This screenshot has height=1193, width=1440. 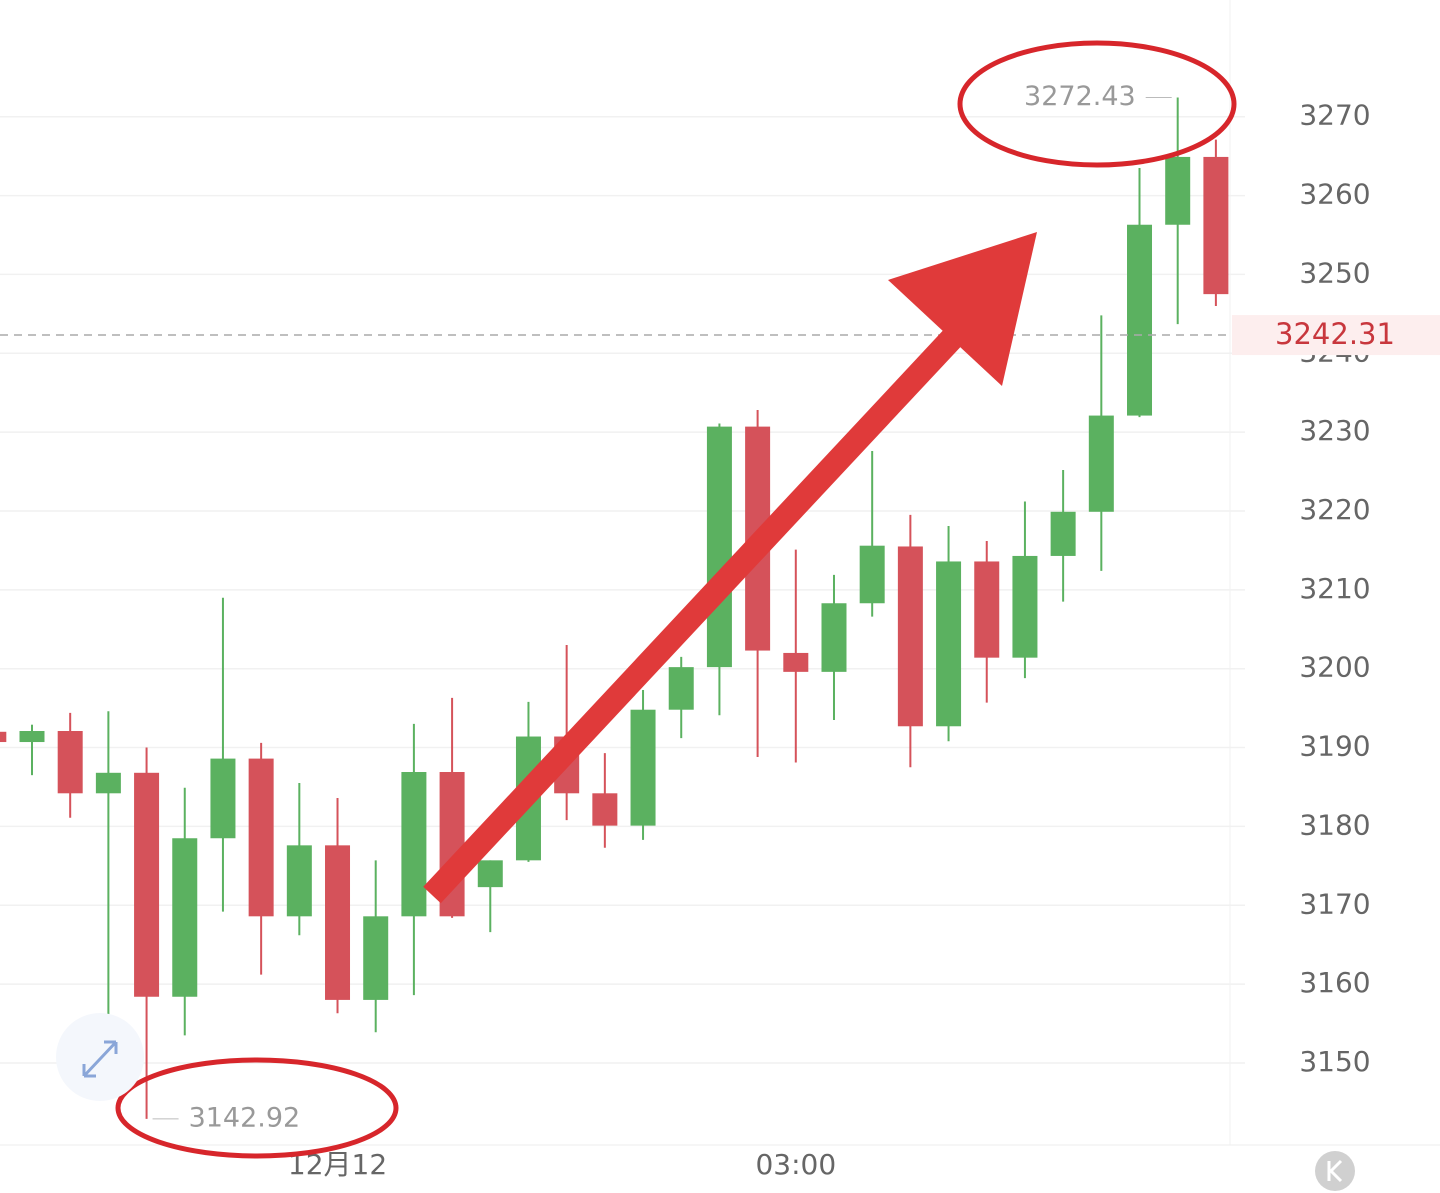 What do you see at coordinates (1334, 194) in the screenshot?
I see `y-tick-label: 3260` at bounding box center [1334, 194].